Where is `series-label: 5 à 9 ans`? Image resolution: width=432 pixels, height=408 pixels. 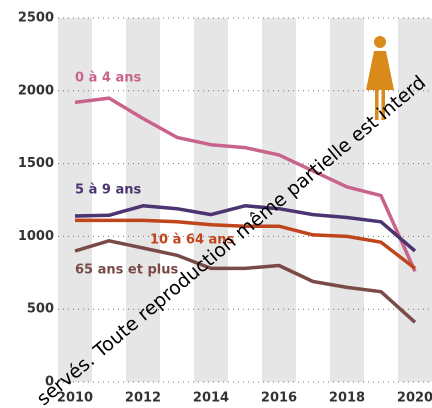 series-label: 5 à 9 ans is located at coordinates (108, 190).